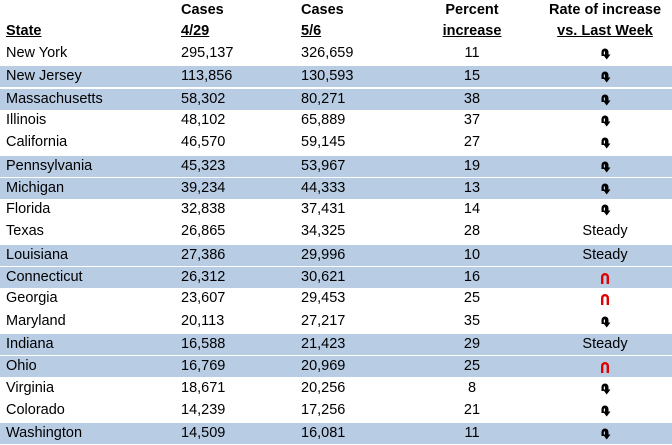 Image resolution: width=672 pixels, height=445 pixels. Describe the element at coordinates (203, 343) in the screenshot. I see `cell: 16,588` at that location.